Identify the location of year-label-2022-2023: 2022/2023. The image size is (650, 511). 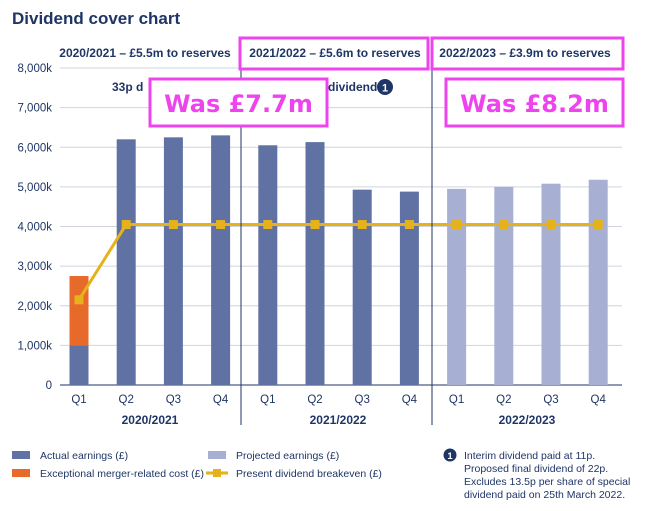
(527, 420).